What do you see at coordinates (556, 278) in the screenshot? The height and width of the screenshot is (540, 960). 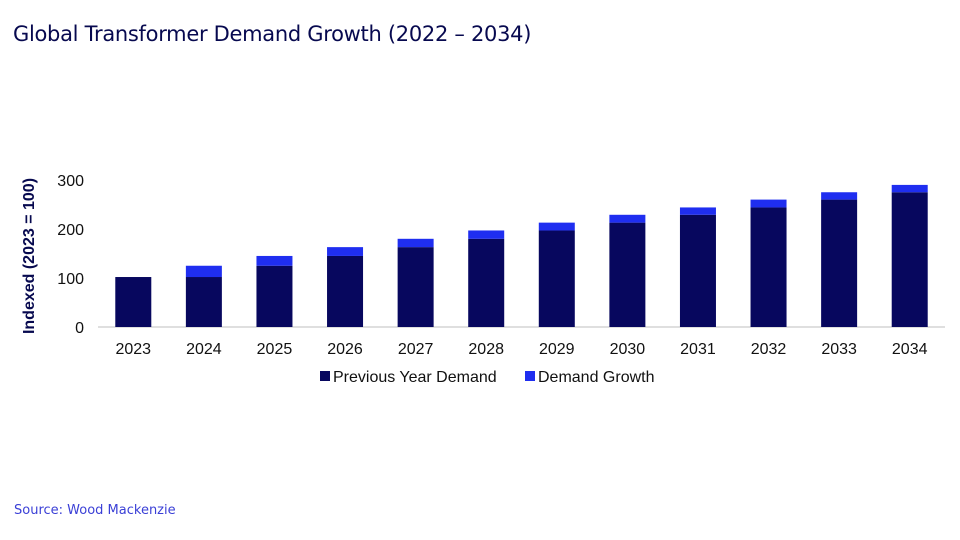 I see `bar-previous-year-demand-2029` at bounding box center [556, 278].